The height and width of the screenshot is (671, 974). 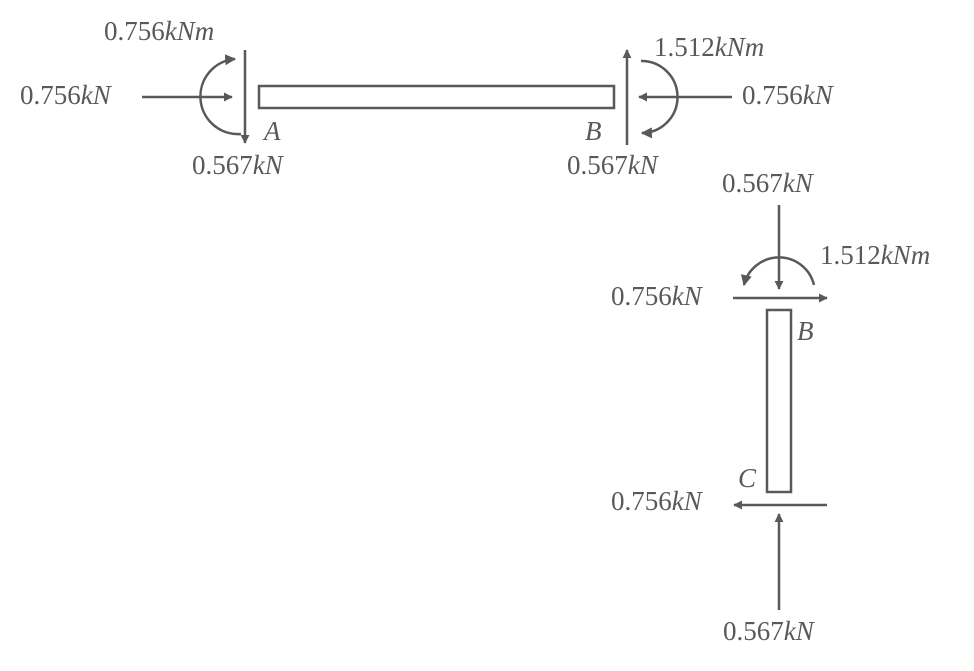 What do you see at coordinates (747, 478) in the screenshot?
I see `point-label-c: C` at bounding box center [747, 478].